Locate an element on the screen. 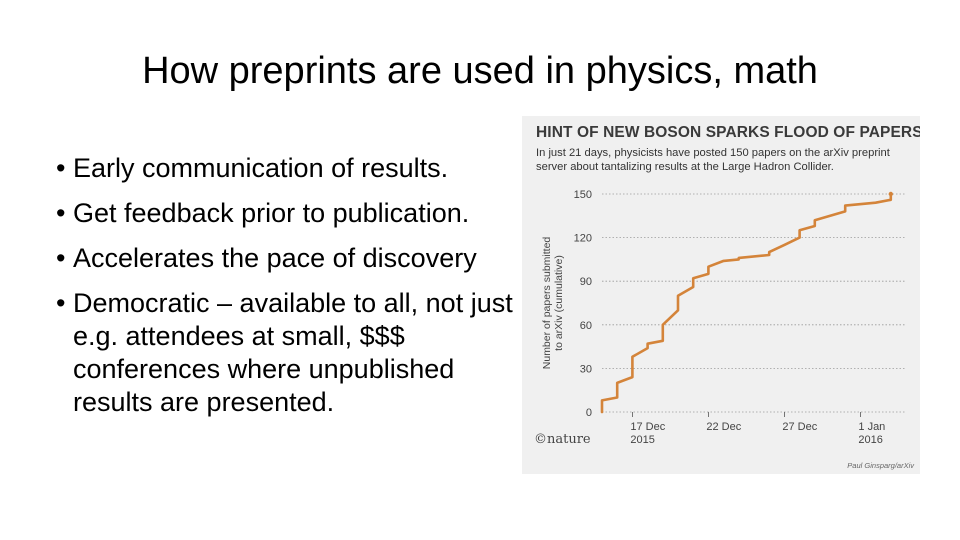  bullet-item: • Get feedback prior to publication. is located at coordinates (291, 213).